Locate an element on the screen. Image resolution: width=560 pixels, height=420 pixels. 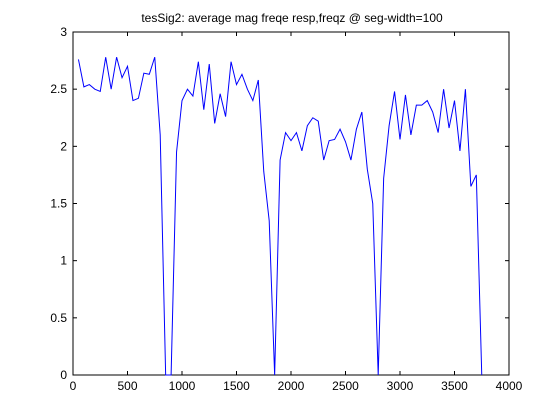
x-tick-label: 3500 is located at coordinates (454, 386).